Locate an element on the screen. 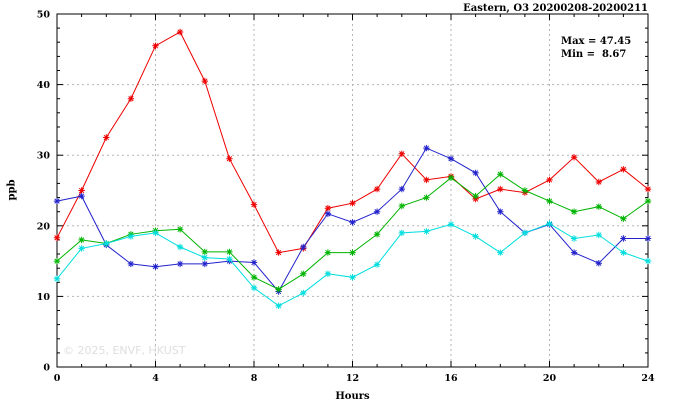  min-annotation: Min = 8.67 is located at coordinates (594, 54).